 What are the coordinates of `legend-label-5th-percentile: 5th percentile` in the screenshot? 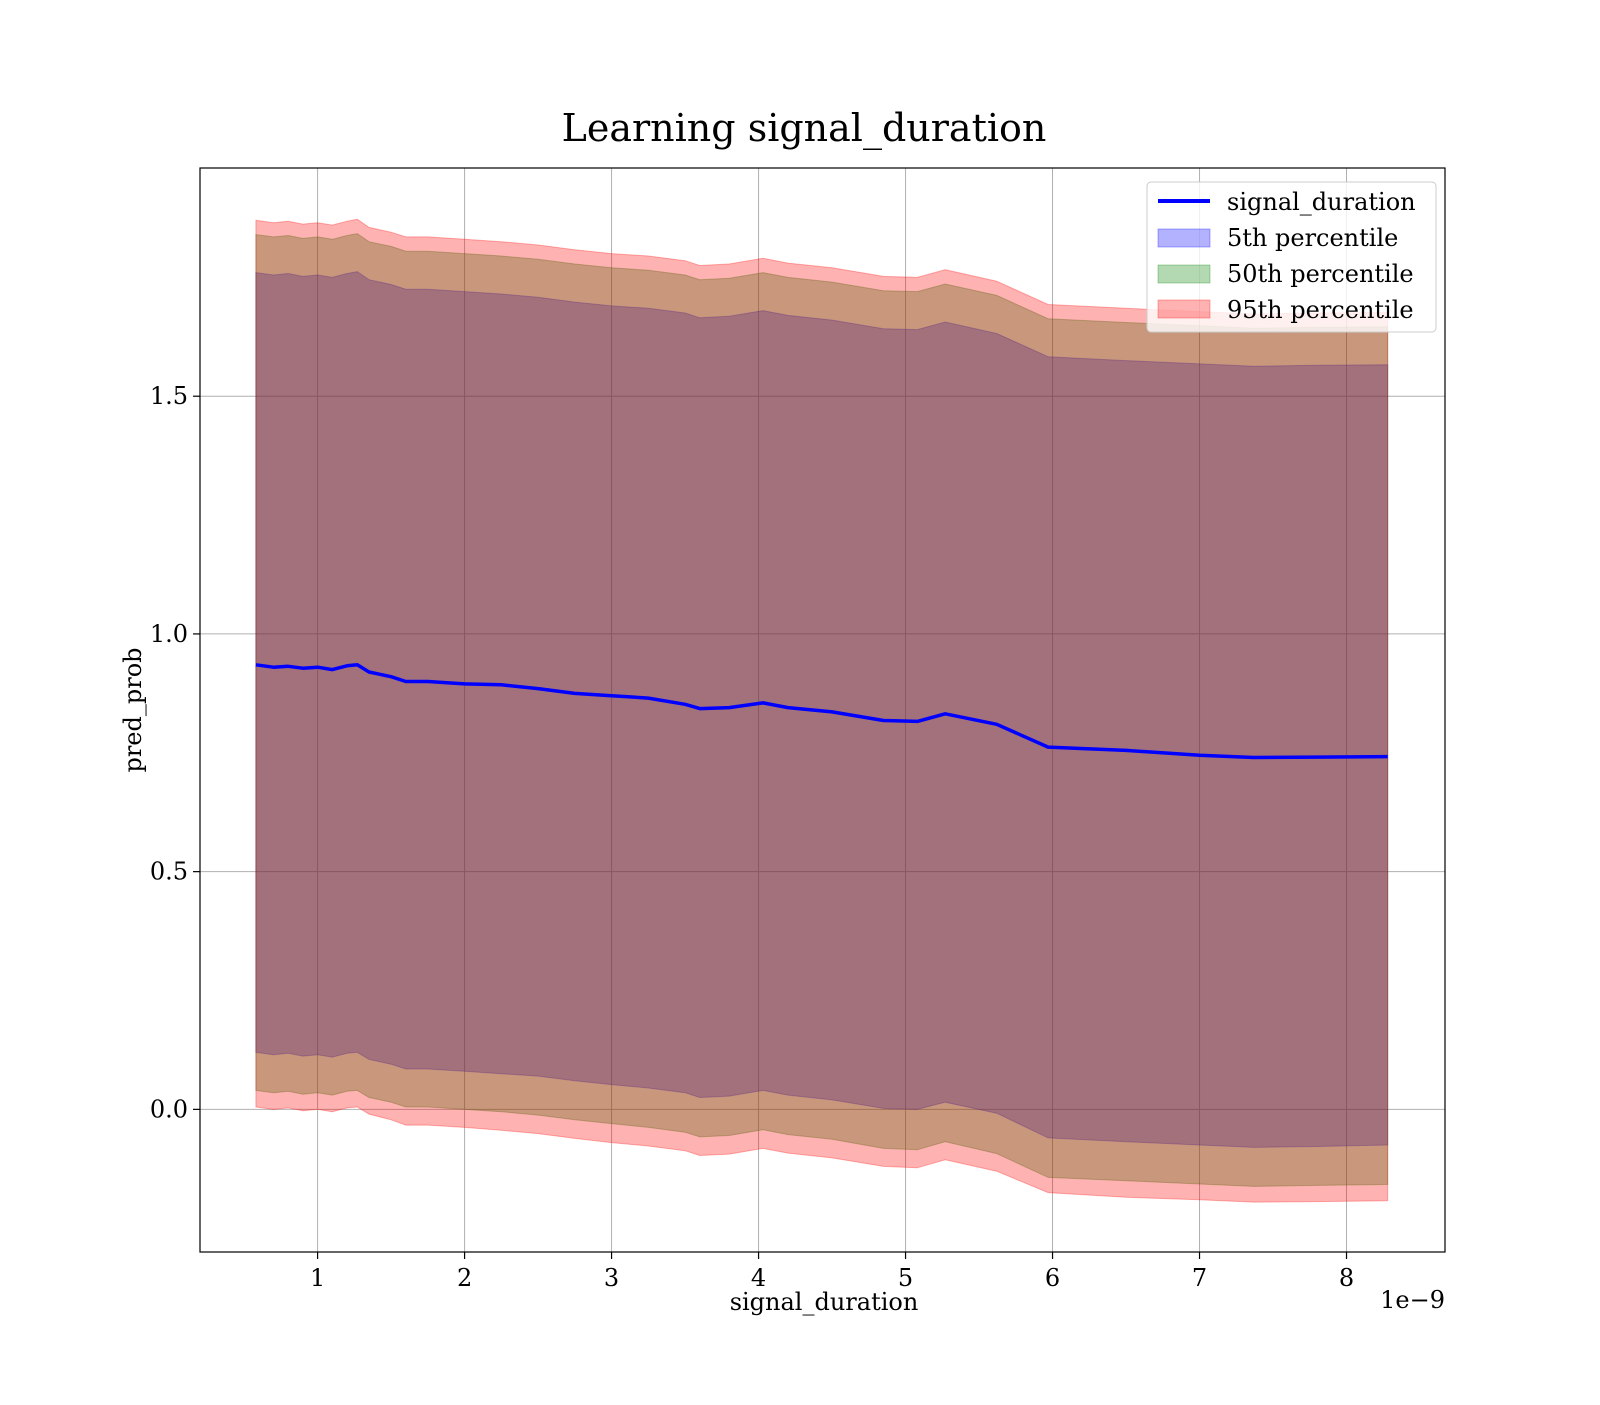 It's located at (1312, 238).